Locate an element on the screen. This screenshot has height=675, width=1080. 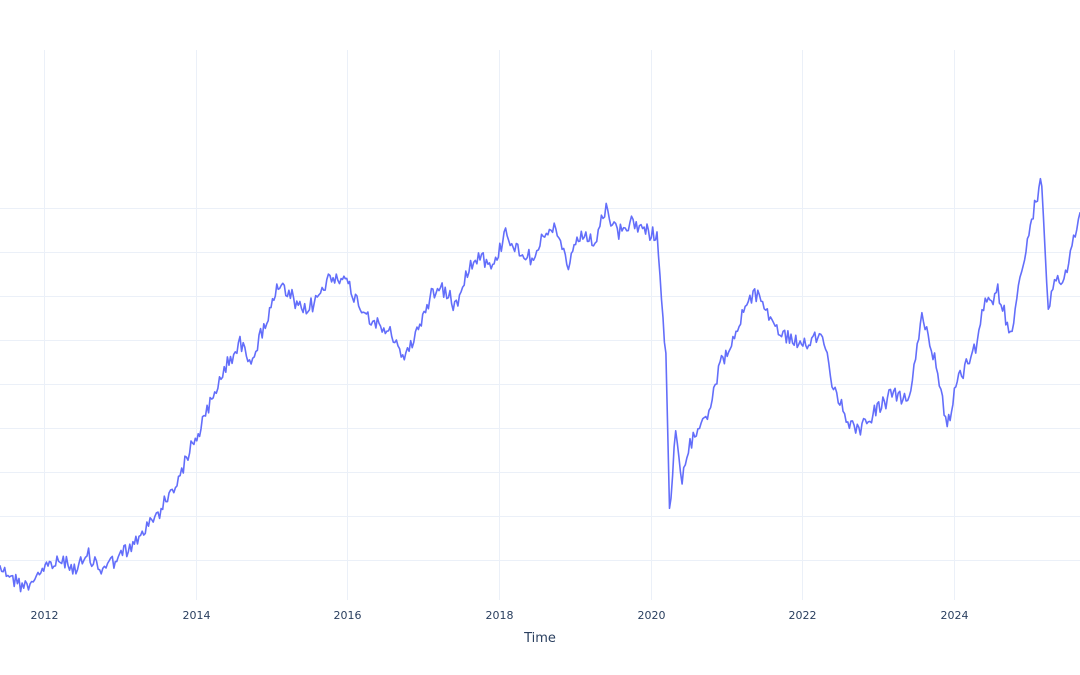
x-tick-label: 2020 is located at coordinates (652, 615).